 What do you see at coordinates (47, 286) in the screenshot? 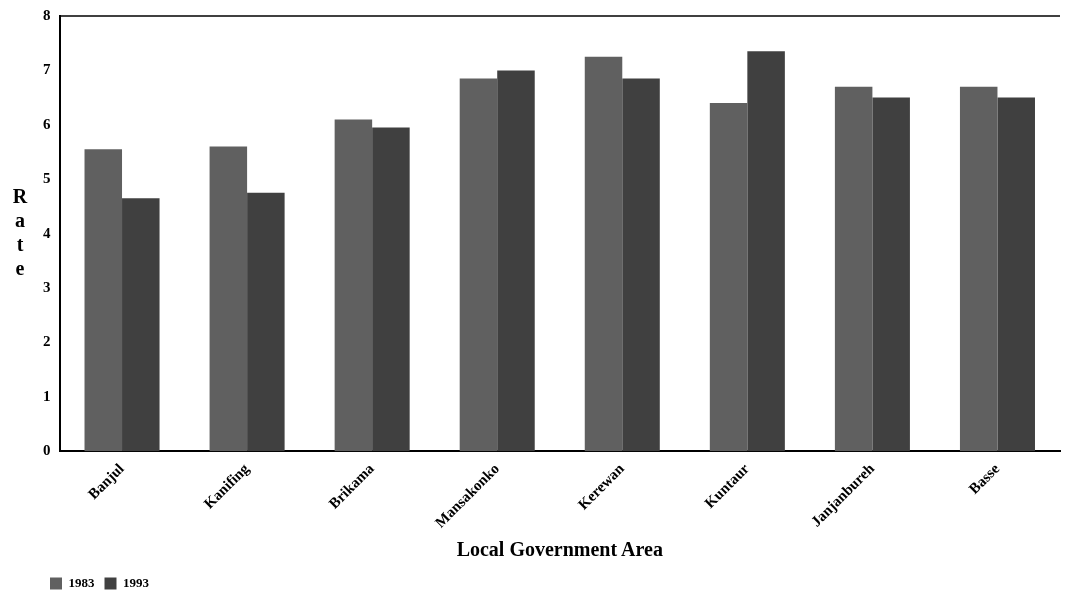
I see `y-tick-label: 3` at bounding box center [47, 286].